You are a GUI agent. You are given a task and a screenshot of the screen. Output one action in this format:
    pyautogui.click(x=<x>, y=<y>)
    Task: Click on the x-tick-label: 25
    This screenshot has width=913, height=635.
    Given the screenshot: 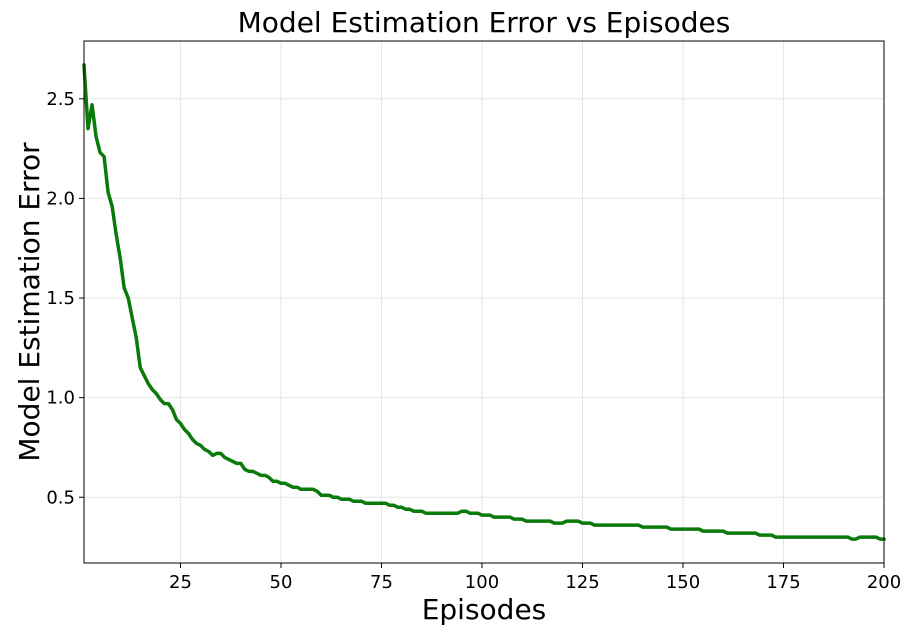 What is the action you would take?
    pyautogui.click(x=180, y=582)
    